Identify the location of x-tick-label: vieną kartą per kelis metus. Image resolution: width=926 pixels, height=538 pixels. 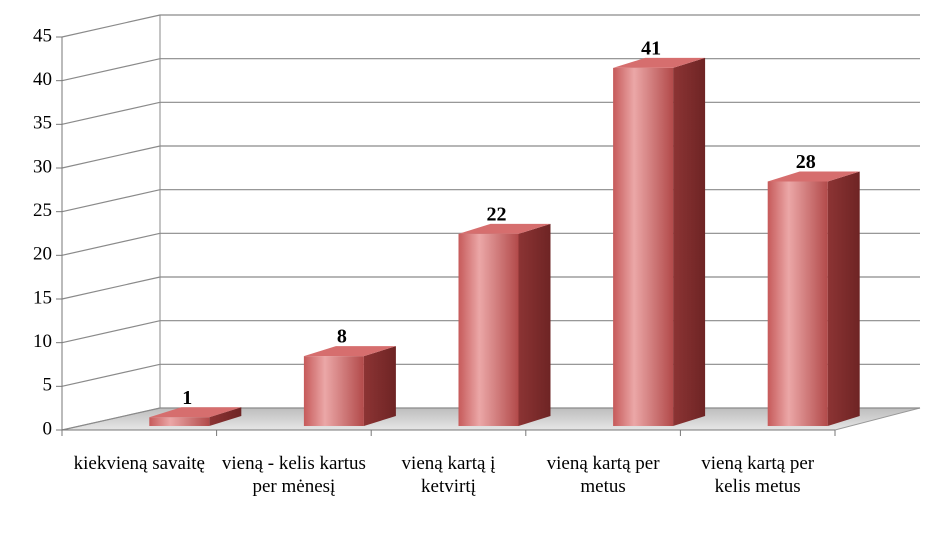
(758, 475).